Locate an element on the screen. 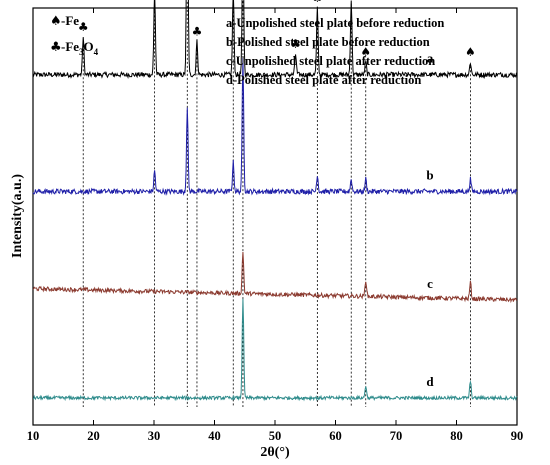  x-tick-label: 40 is located at coordinates (214, 436).